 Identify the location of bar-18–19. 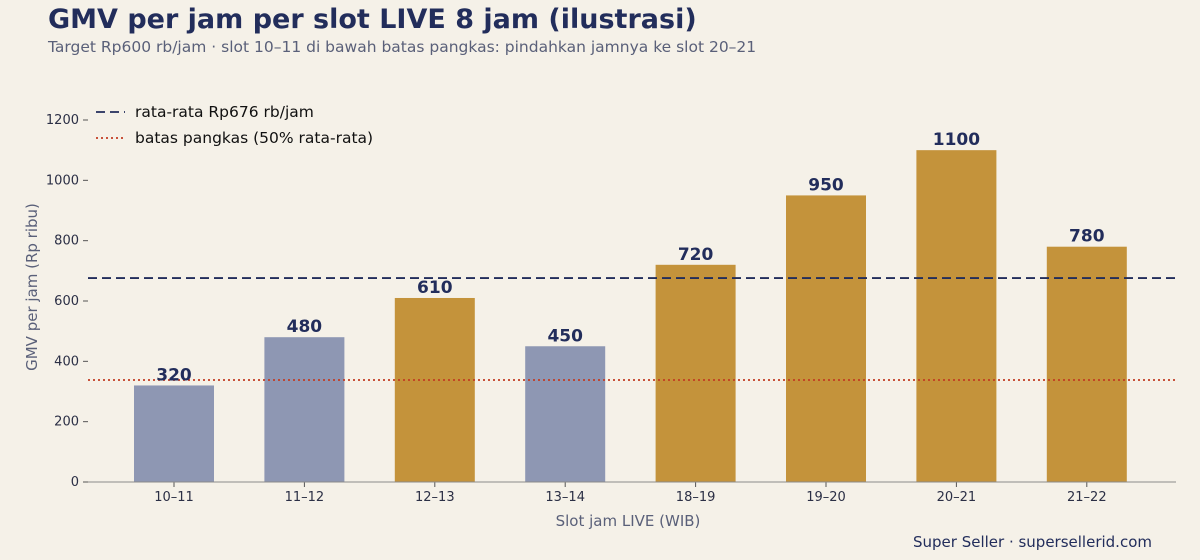
(695, 373).